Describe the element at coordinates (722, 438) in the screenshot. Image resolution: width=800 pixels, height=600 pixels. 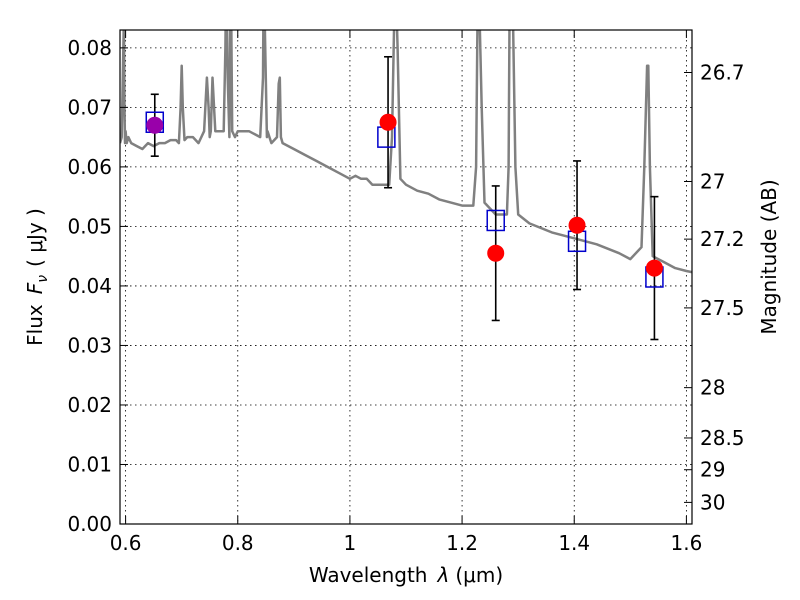
I see `mag-tick-label: 28.5` at that location.